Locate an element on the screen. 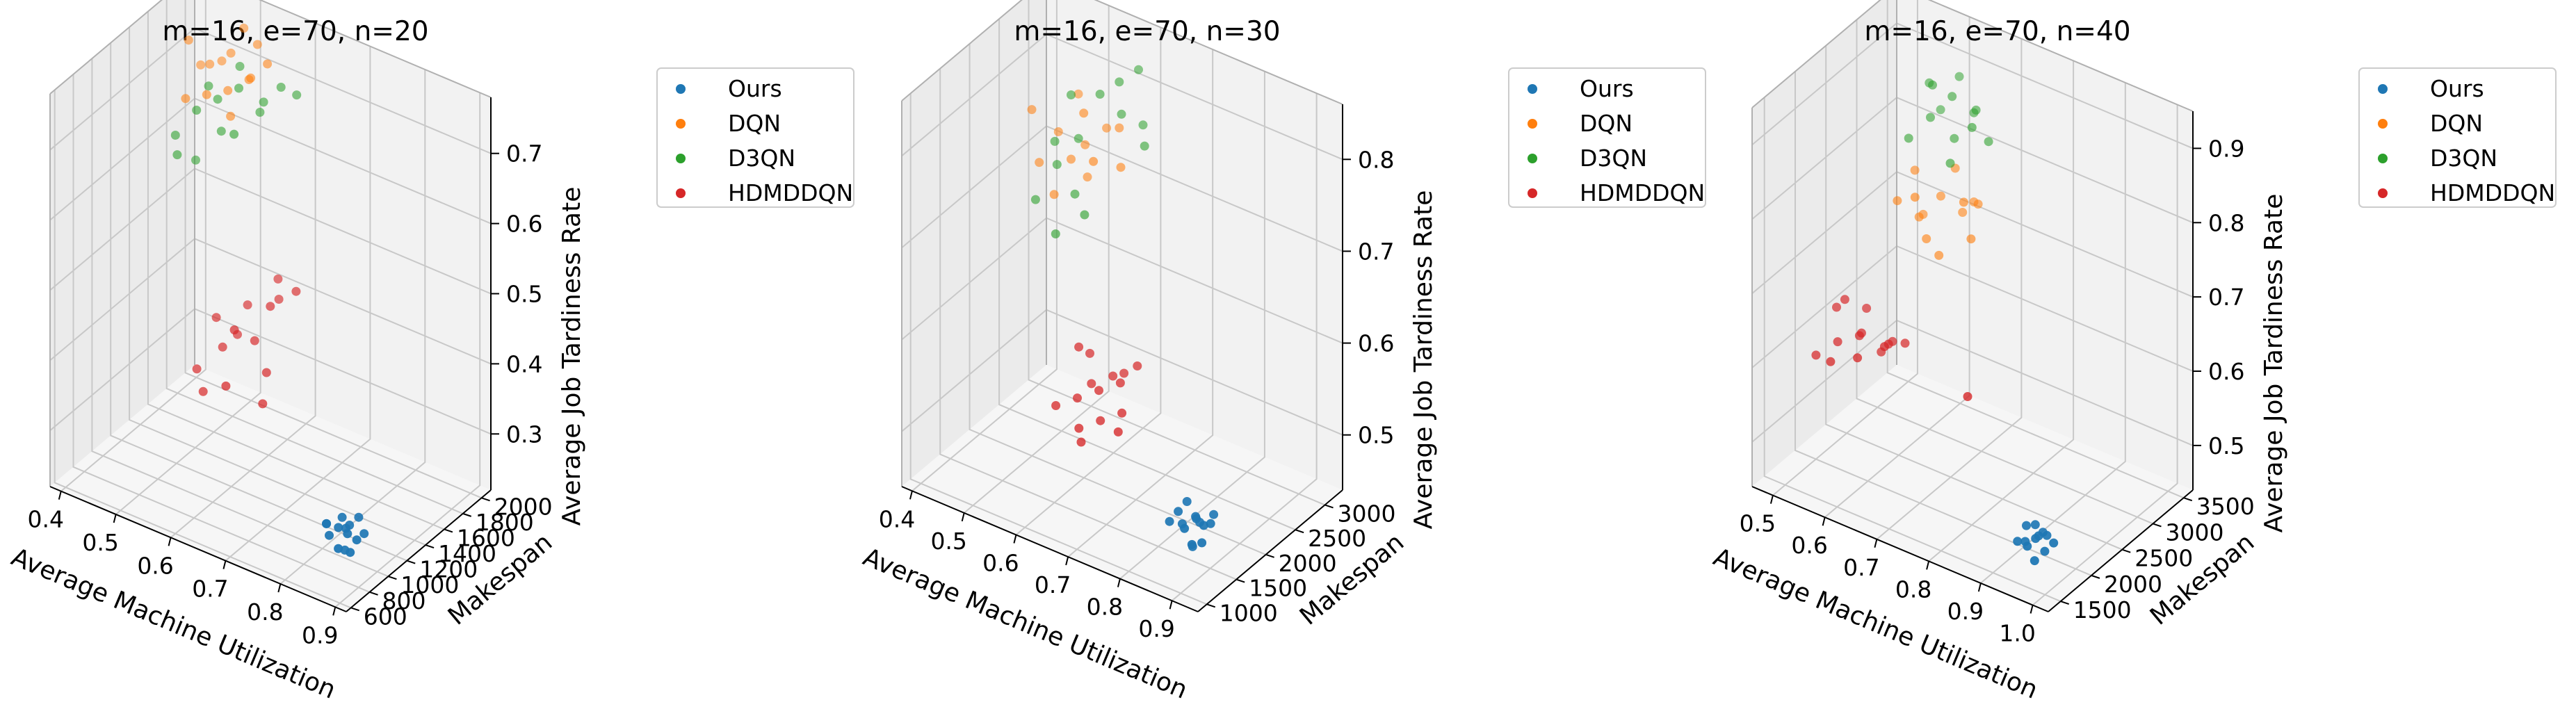 This screenshot has height=709, width=2576. y-tick-label: 1400 is located at coordinates (467, 553).